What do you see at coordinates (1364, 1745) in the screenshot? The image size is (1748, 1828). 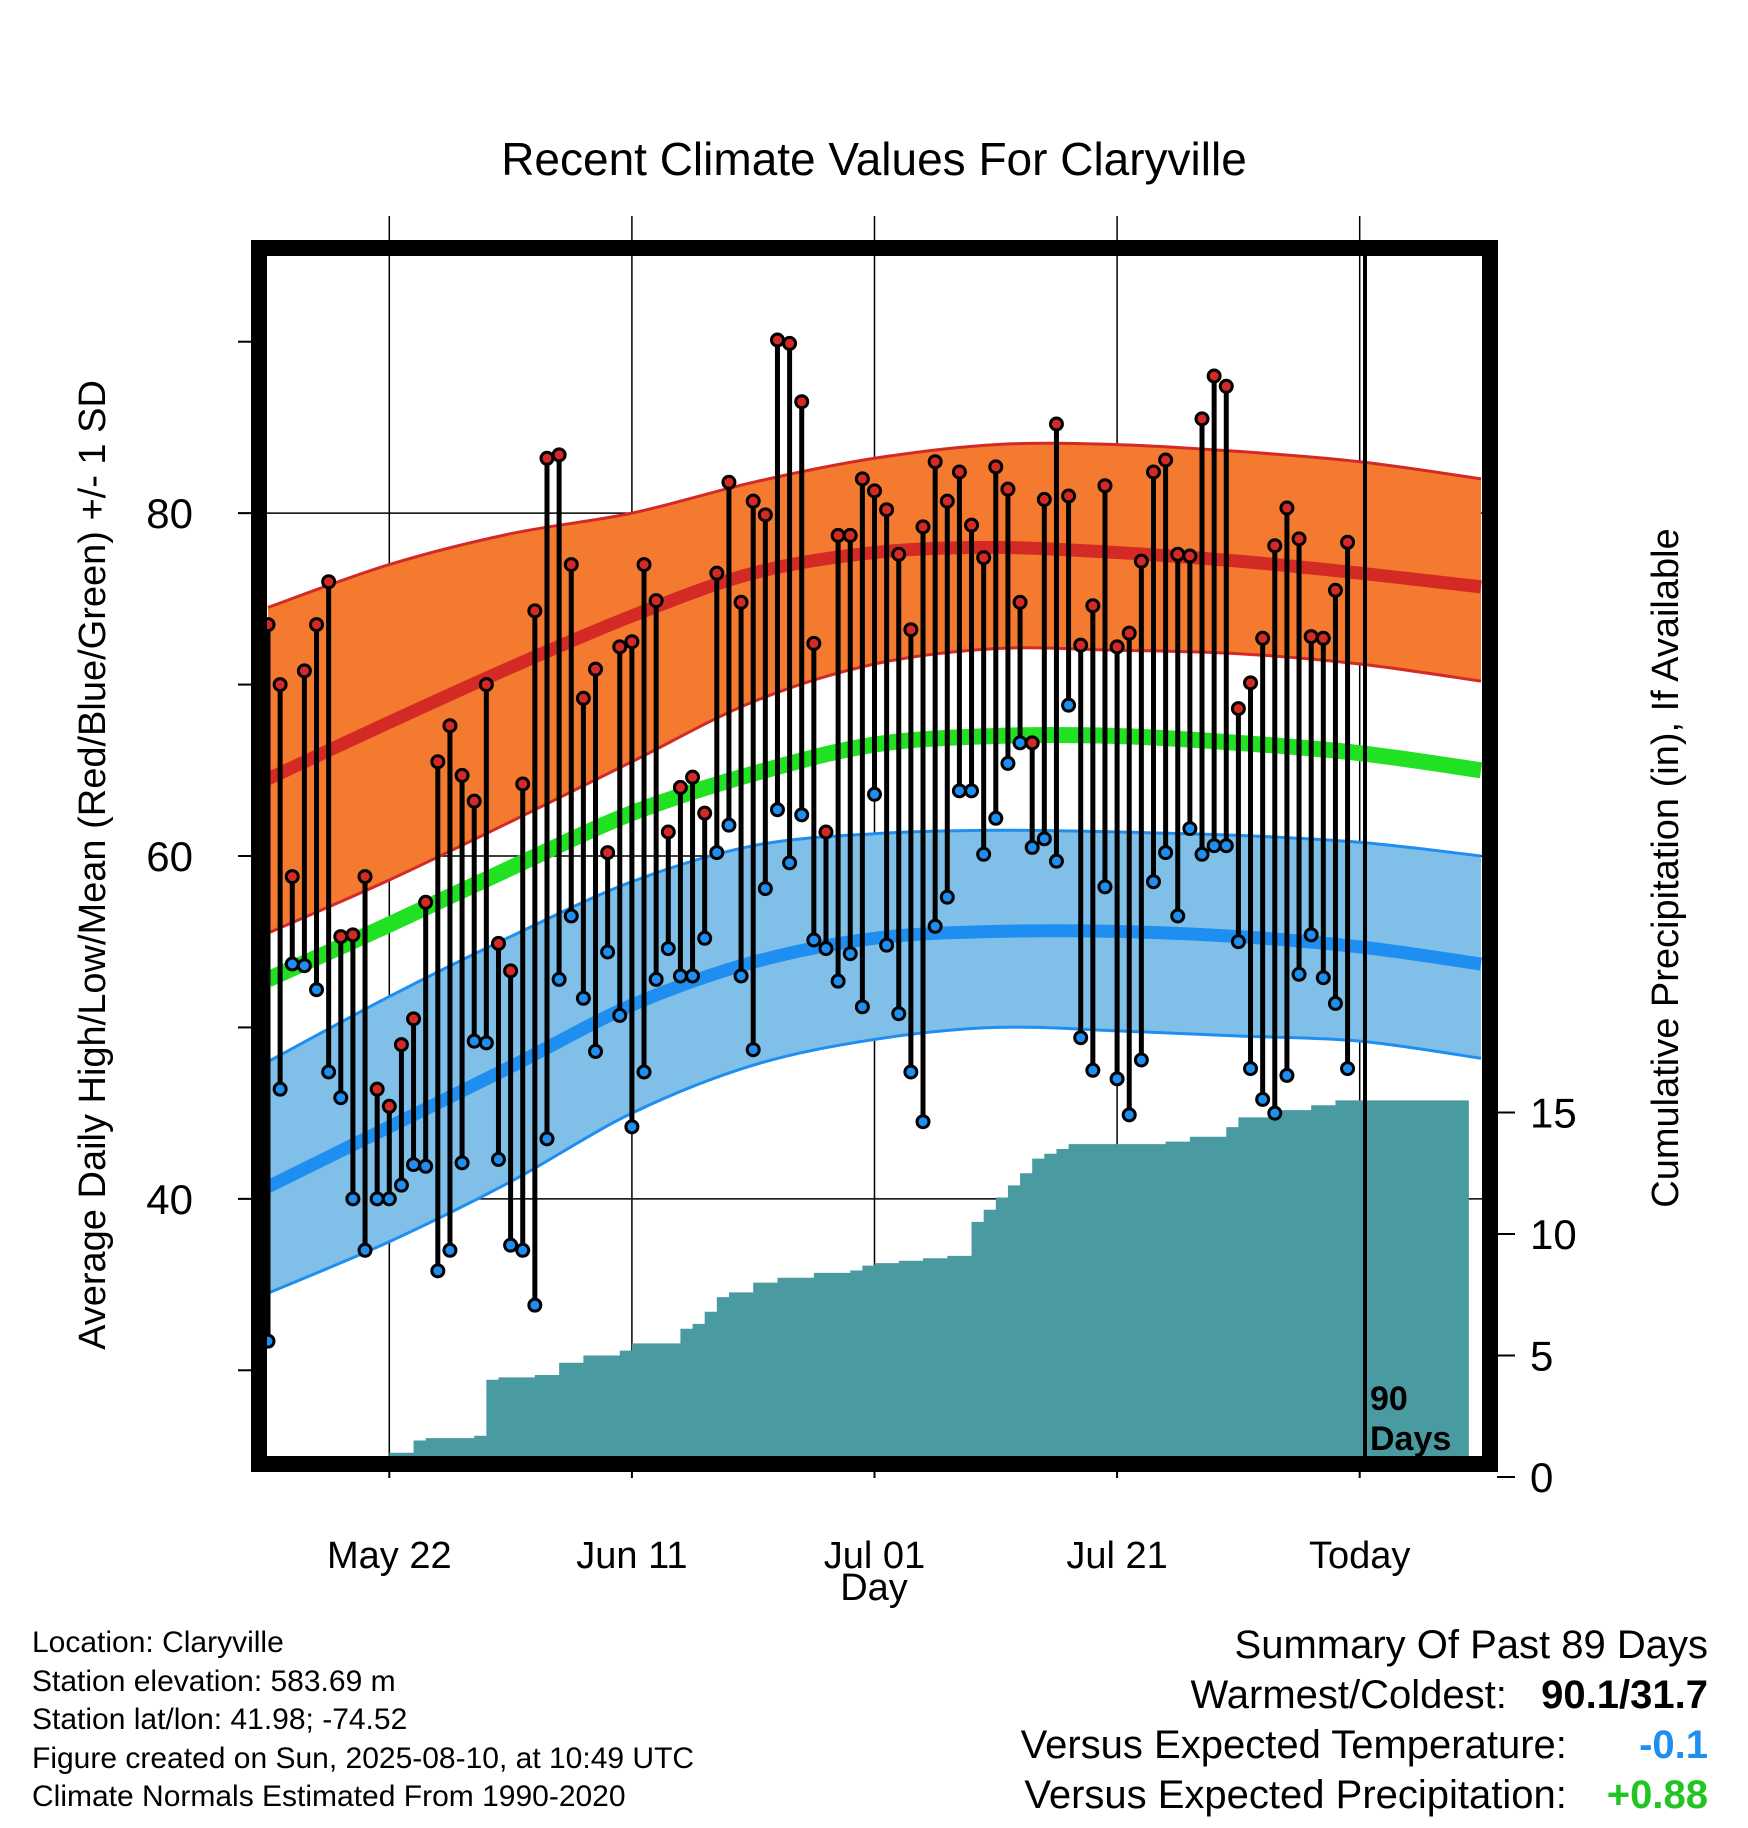 I see `temp-deviation-row: Versus Expected Temperature: -0.1` at bounding box center [1364, 1745].